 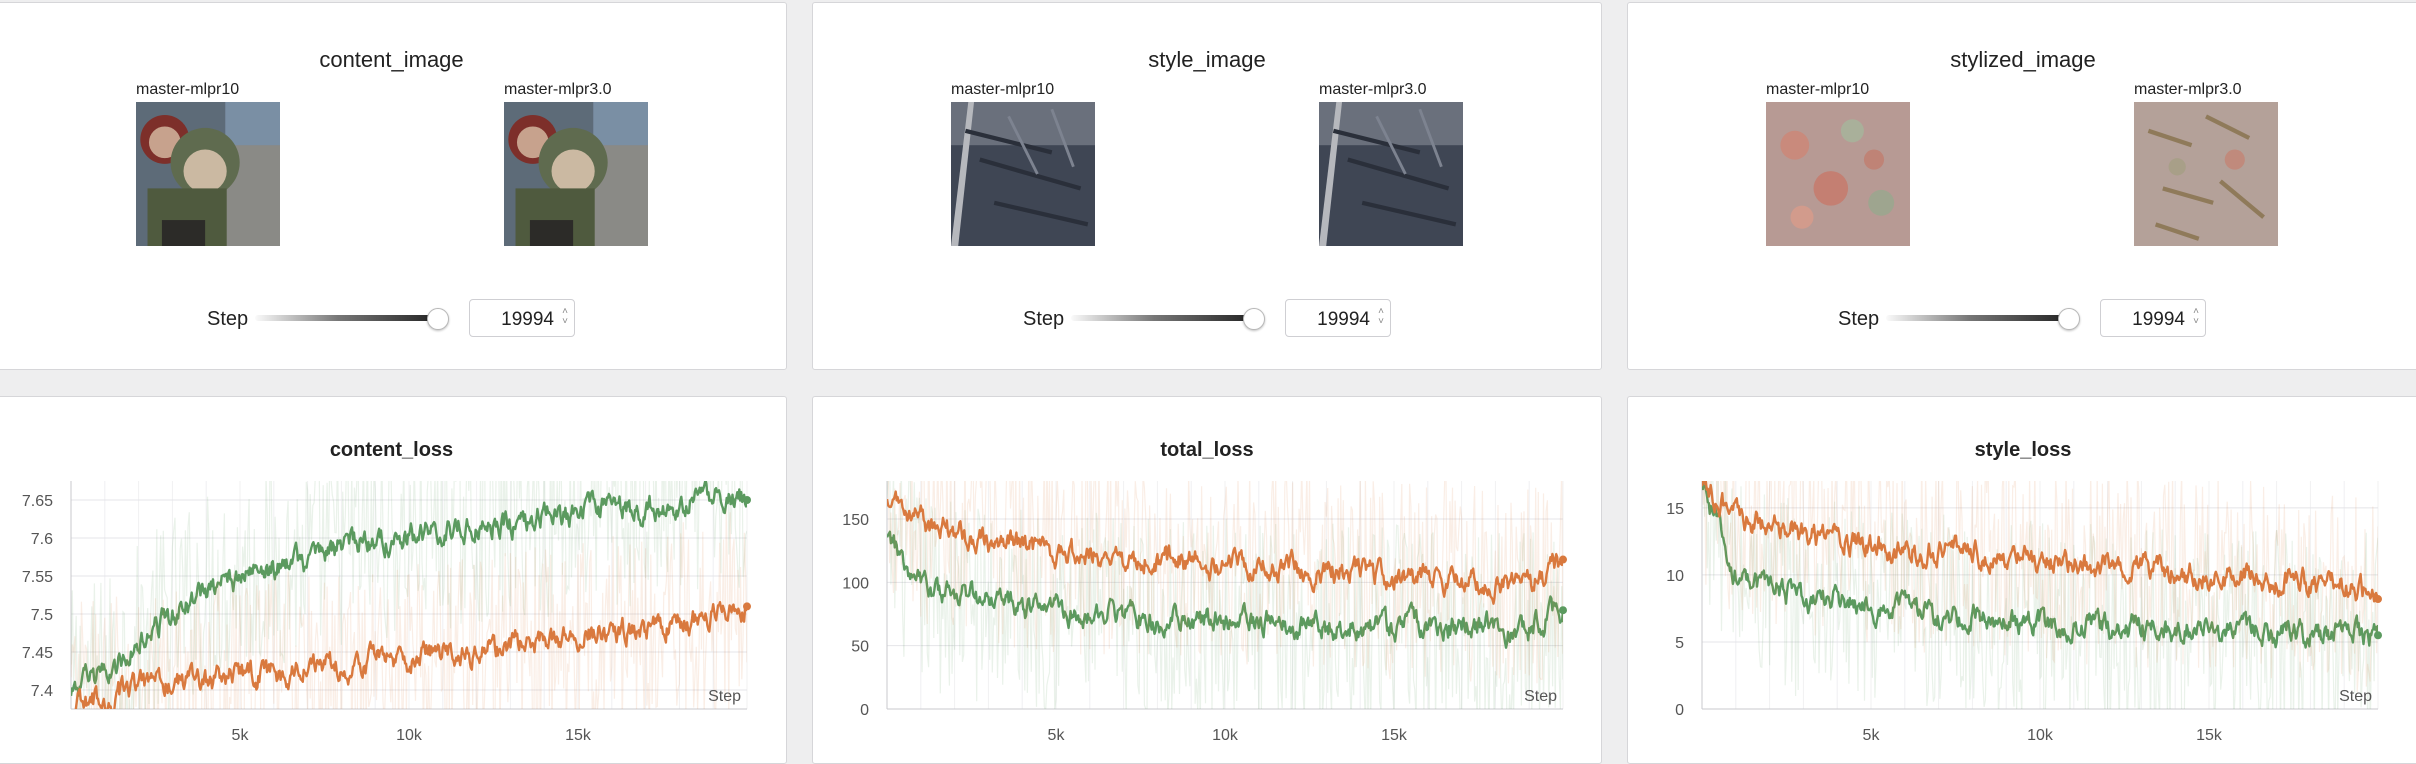 I want to click on y-tick-label: 50, so click(x=860, y=647).